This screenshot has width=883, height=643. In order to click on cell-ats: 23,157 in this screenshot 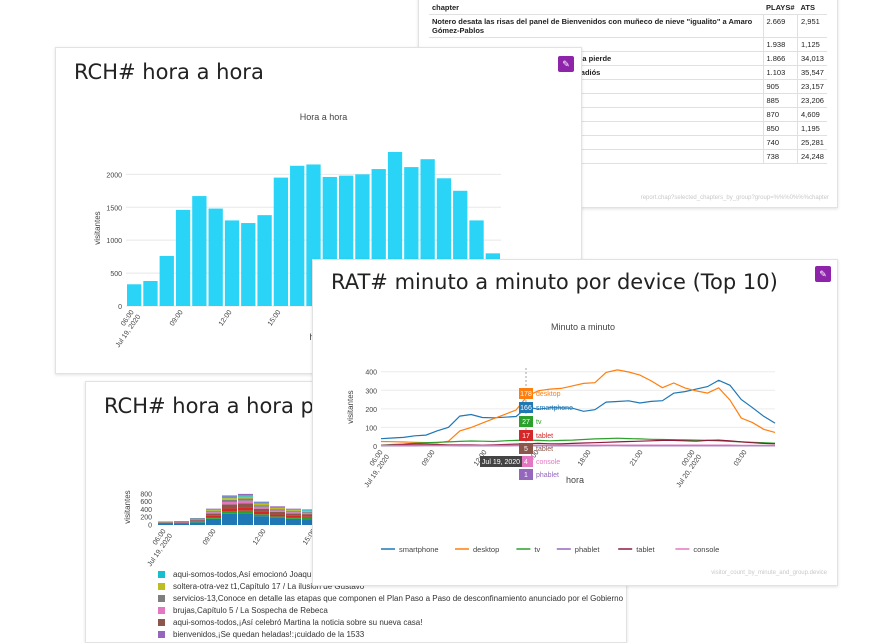, I will do `click(812, 87)`.